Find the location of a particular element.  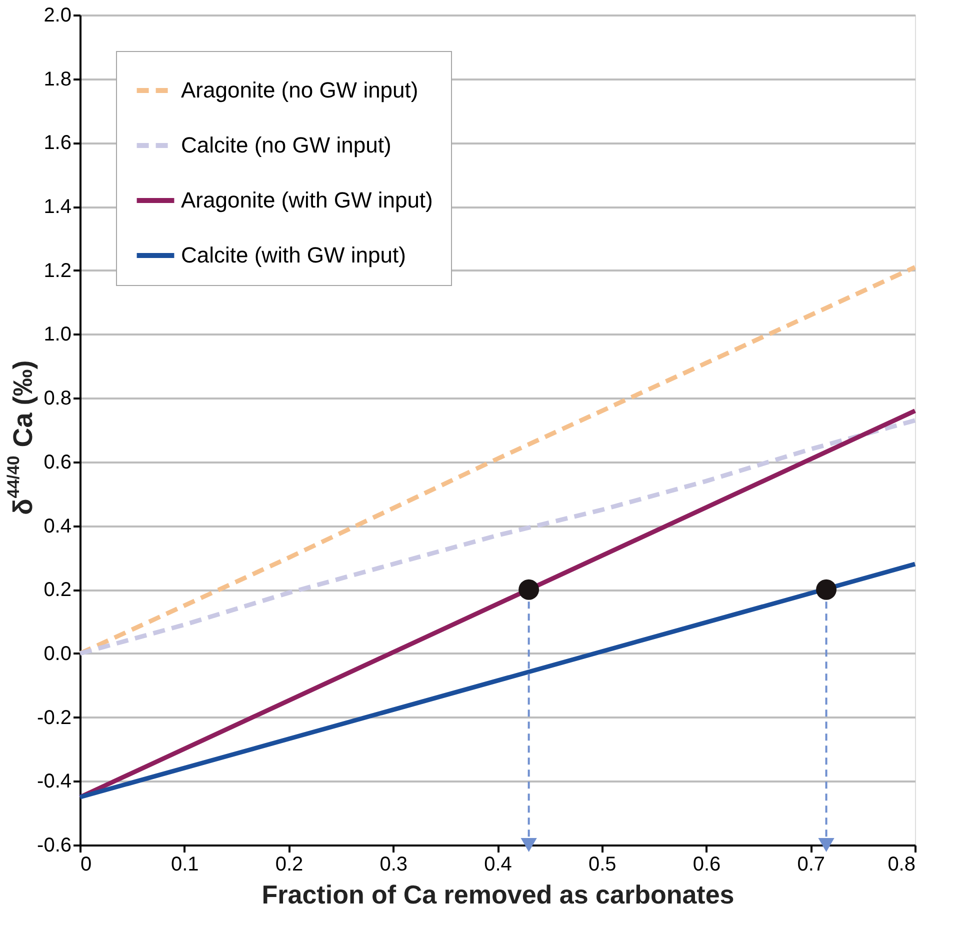

y-axis-title: δ44/40Ca (‰) is located at coordinates (21, 437).